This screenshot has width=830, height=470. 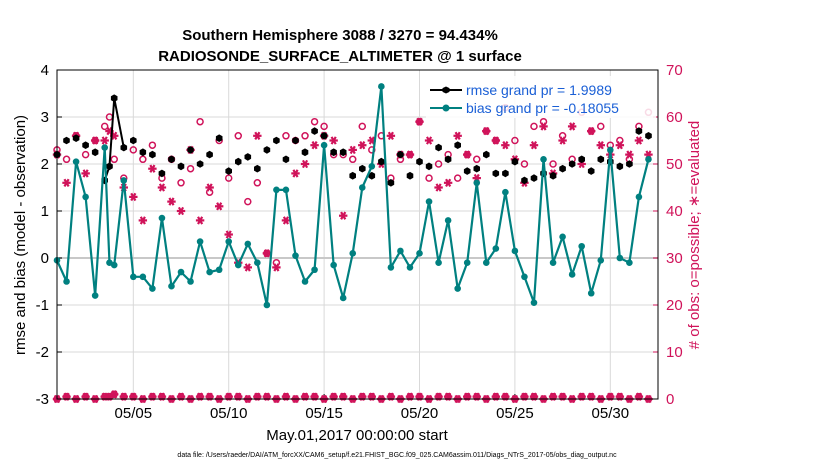 I want to click on chart-subtitle: RADIOSONDE_SURFACE_ALTIMETER @ 1 surface, so click(x=340, y=56).